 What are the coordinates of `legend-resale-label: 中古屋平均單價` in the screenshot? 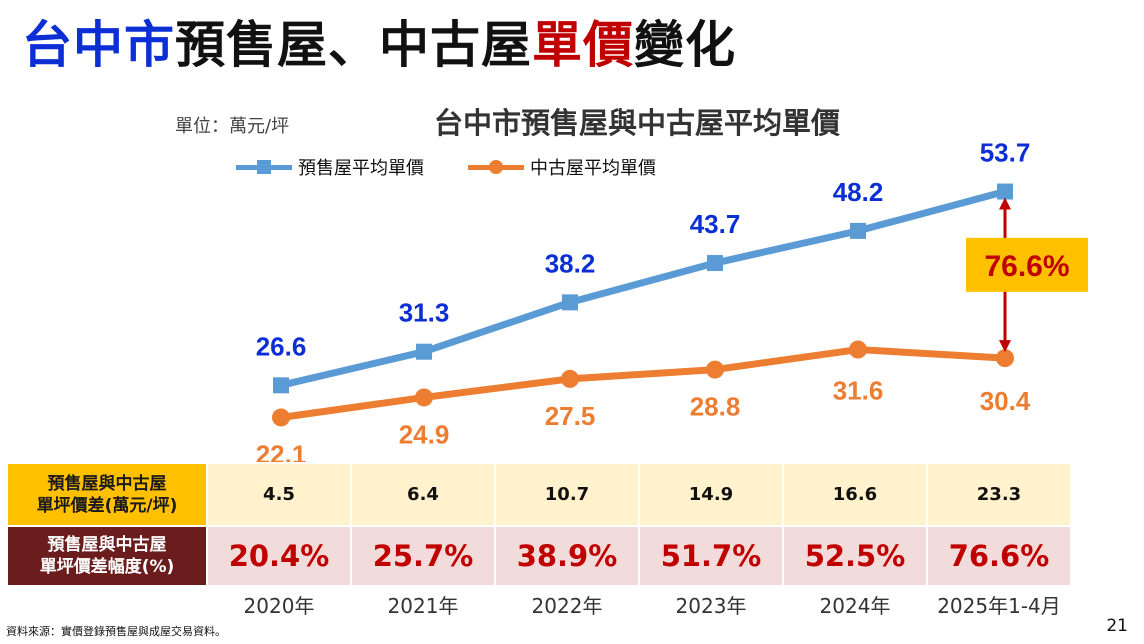 It's located at (593, 168).